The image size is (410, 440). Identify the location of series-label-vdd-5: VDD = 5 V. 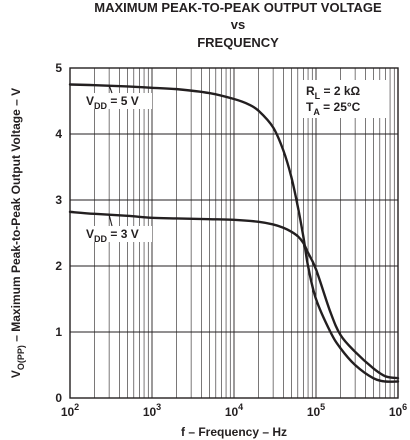
(117, 102).